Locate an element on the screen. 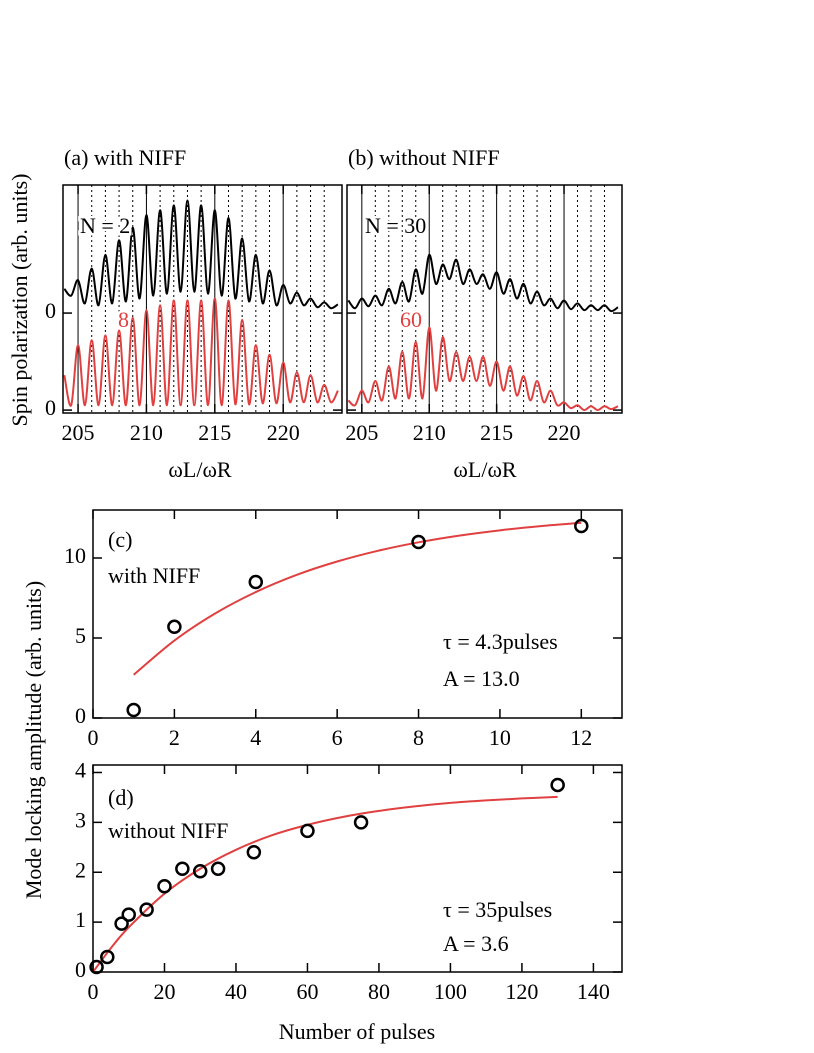 The image size is (814, 1053). annotation: (d) is located at coordinates (121, 797).